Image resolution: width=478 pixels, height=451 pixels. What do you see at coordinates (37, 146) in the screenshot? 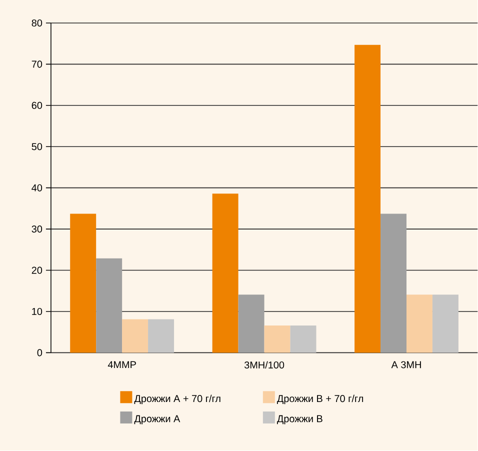
I see `y-tick-label: 50` at bounding box center [37, 146].